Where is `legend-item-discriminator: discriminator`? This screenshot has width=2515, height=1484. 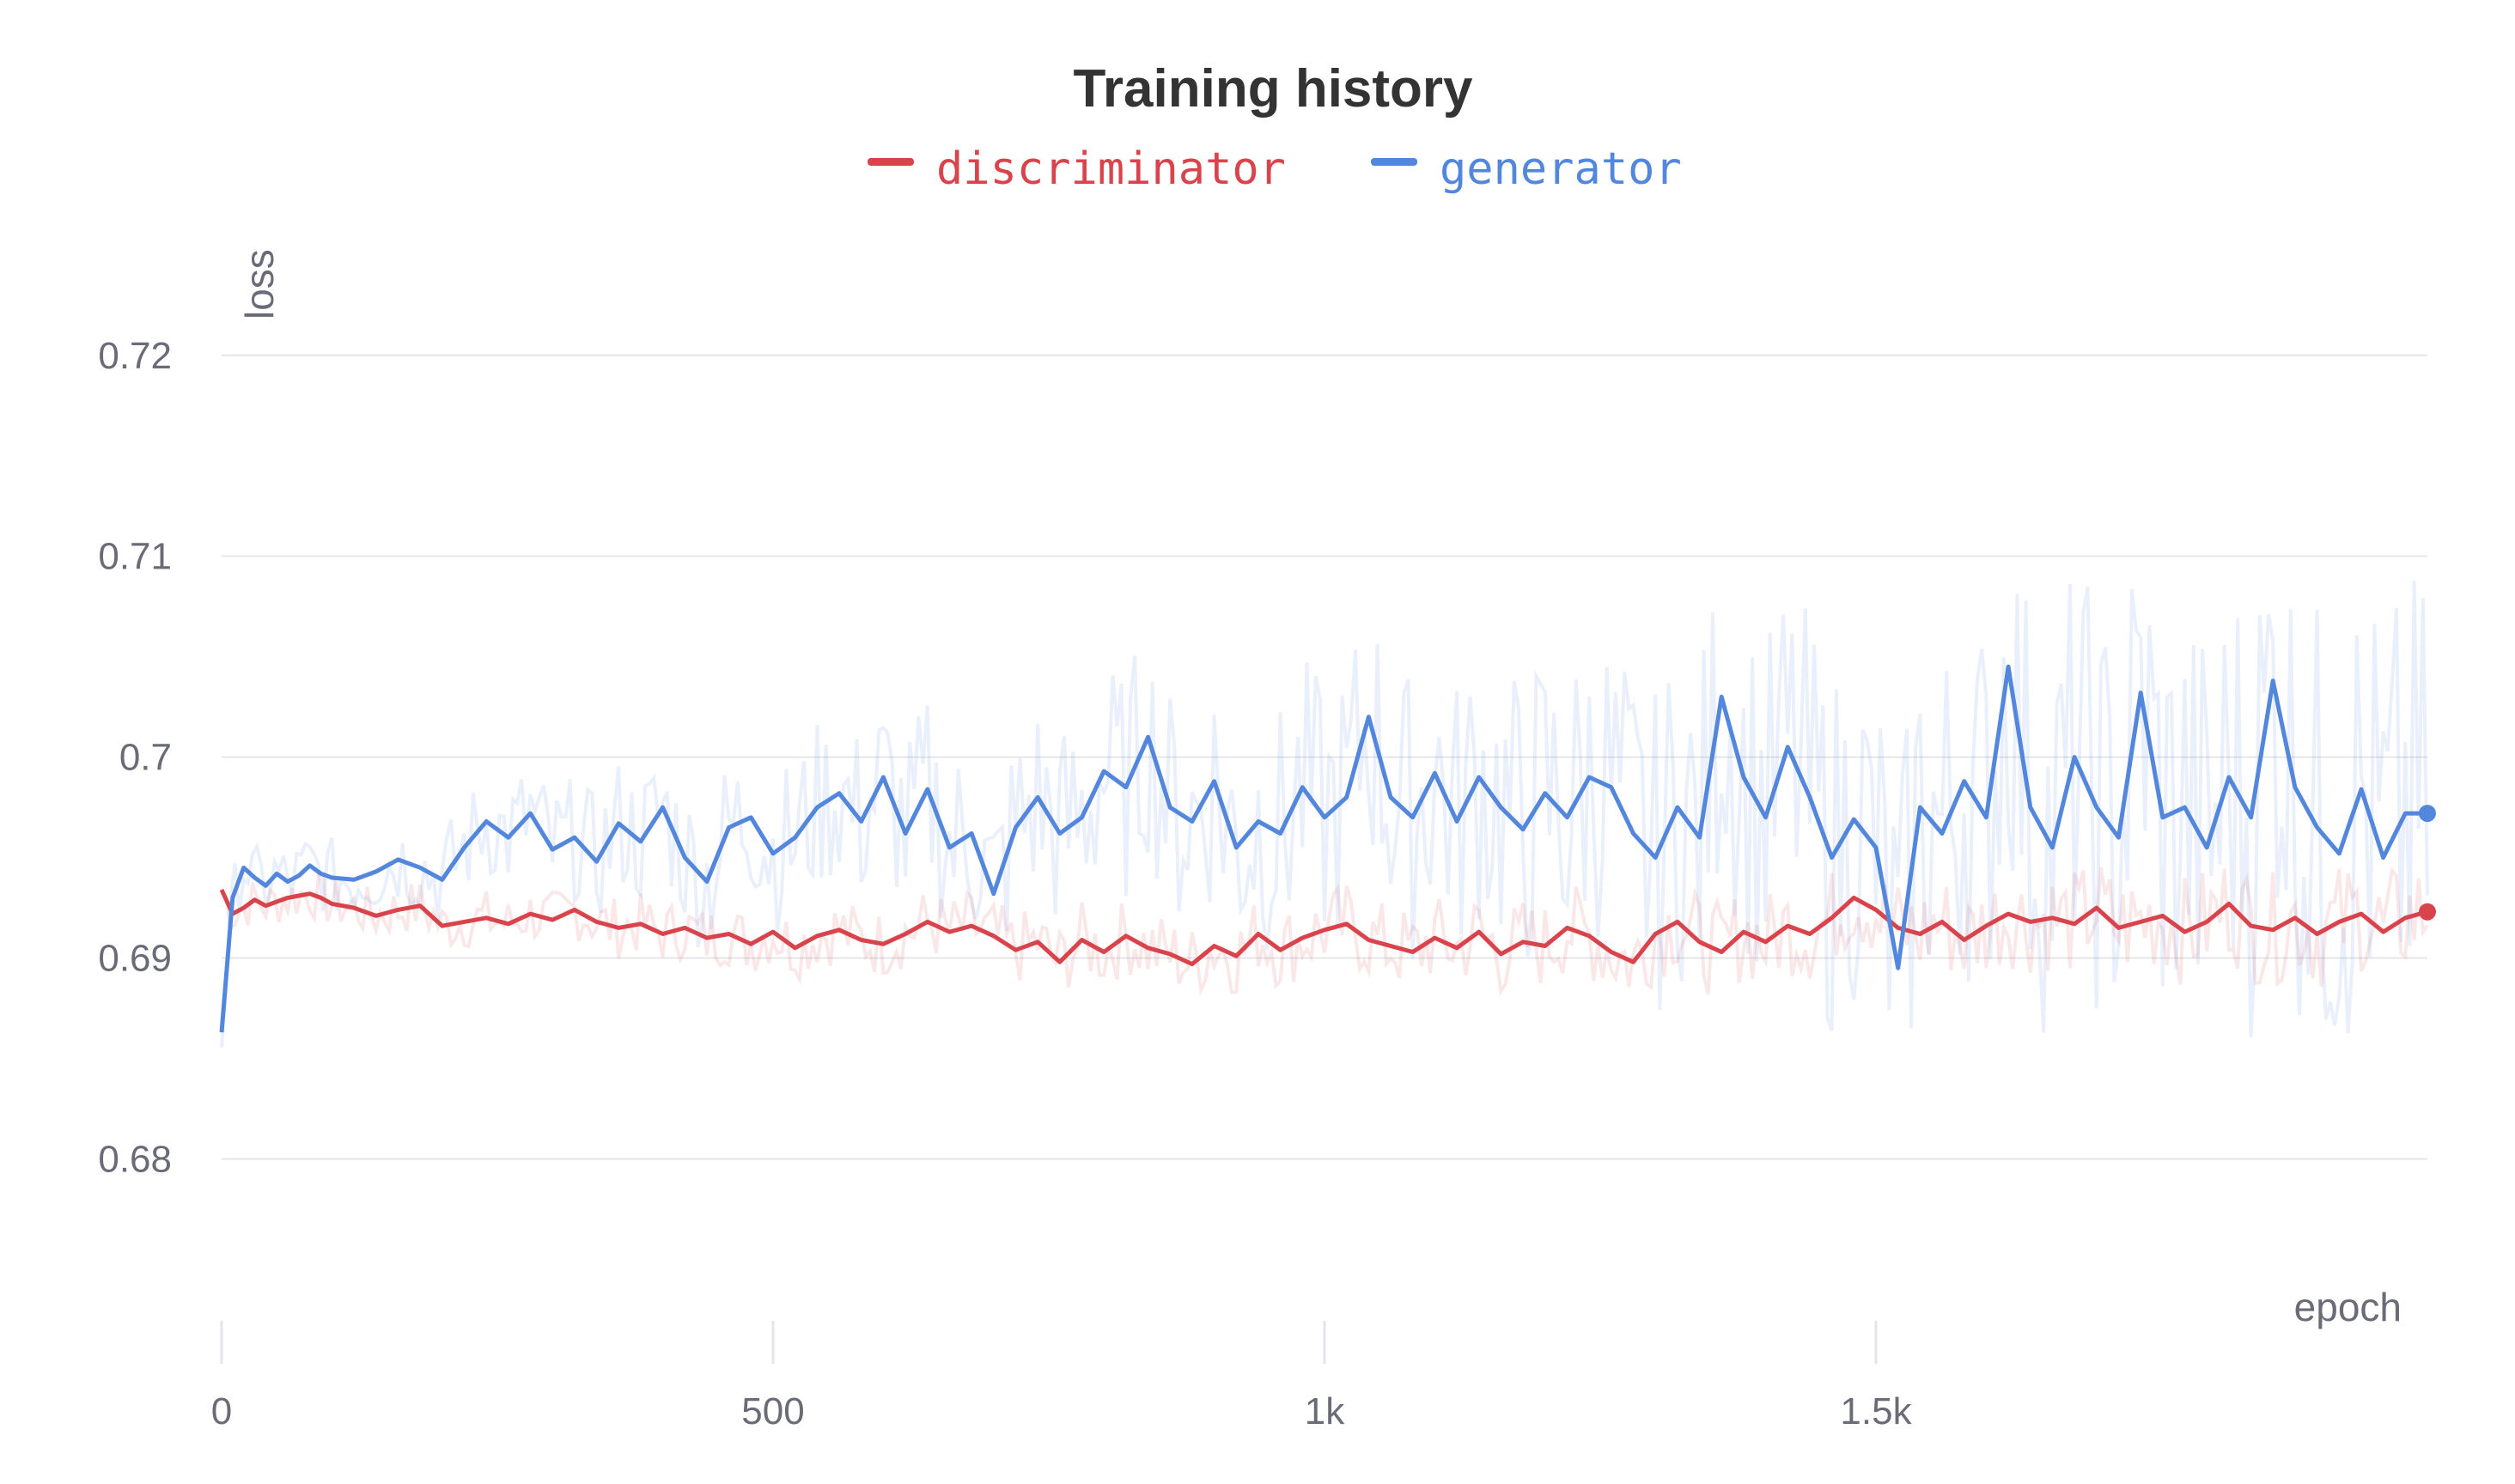 legend-item-discriminator: discriminator is located at coordinates (1077, 169).